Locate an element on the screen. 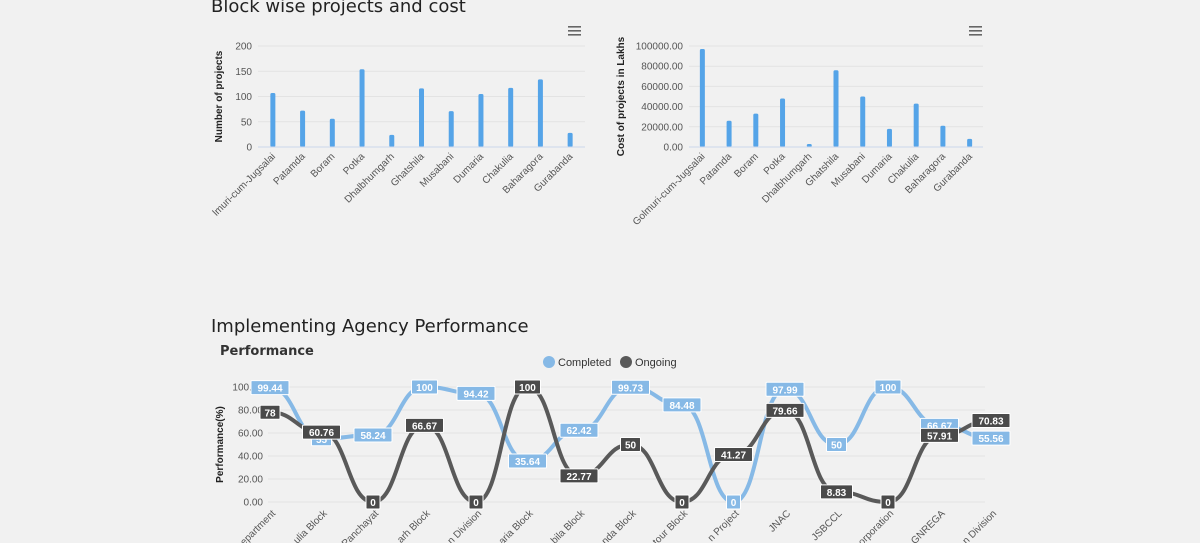  data-label-ongoing: 100 is located at coordinates (527, 387).